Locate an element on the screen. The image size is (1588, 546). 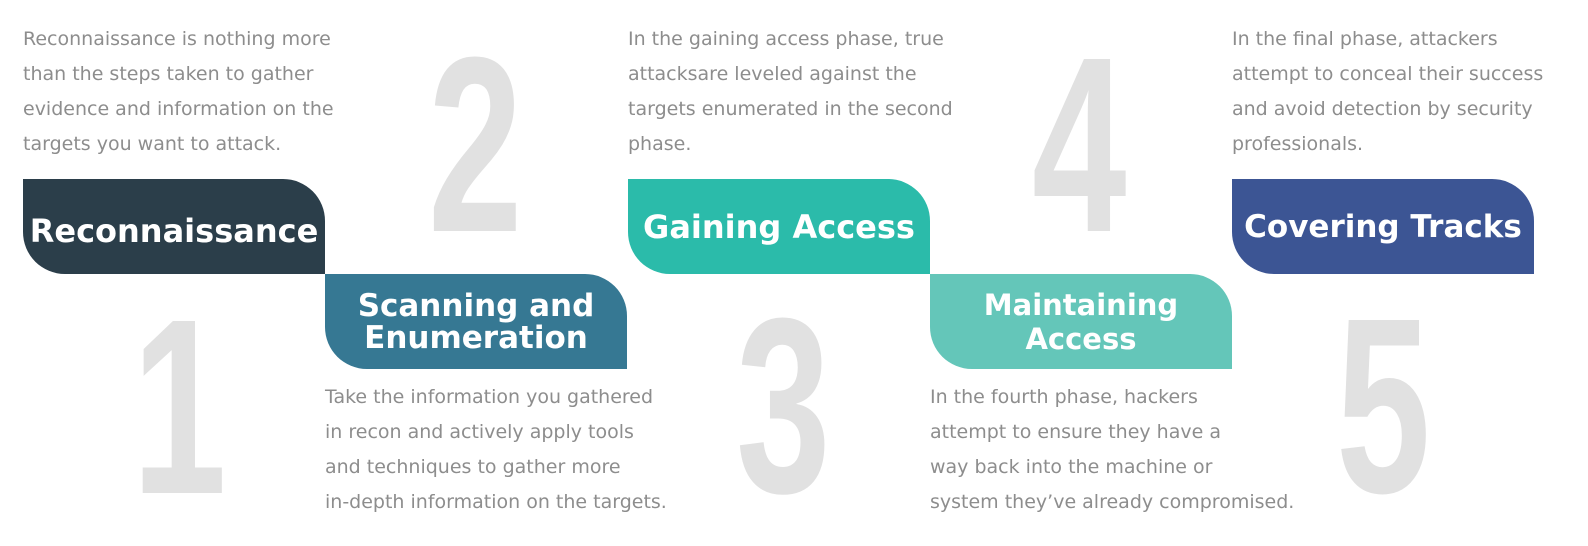
step-3-title: Gaining Access is located at coordinates (779, 226).